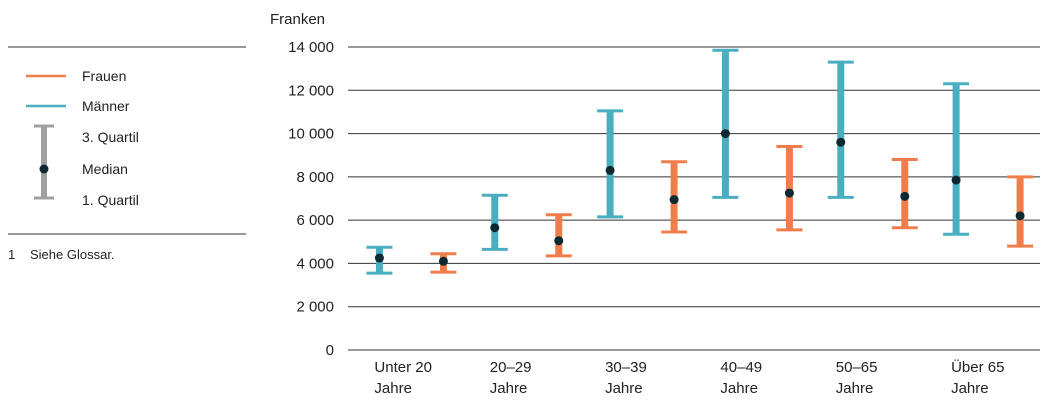 The width and height of the screenshot is (1056, 405). I want to click on x-tick-label: Unter 20, so click(403, 367).